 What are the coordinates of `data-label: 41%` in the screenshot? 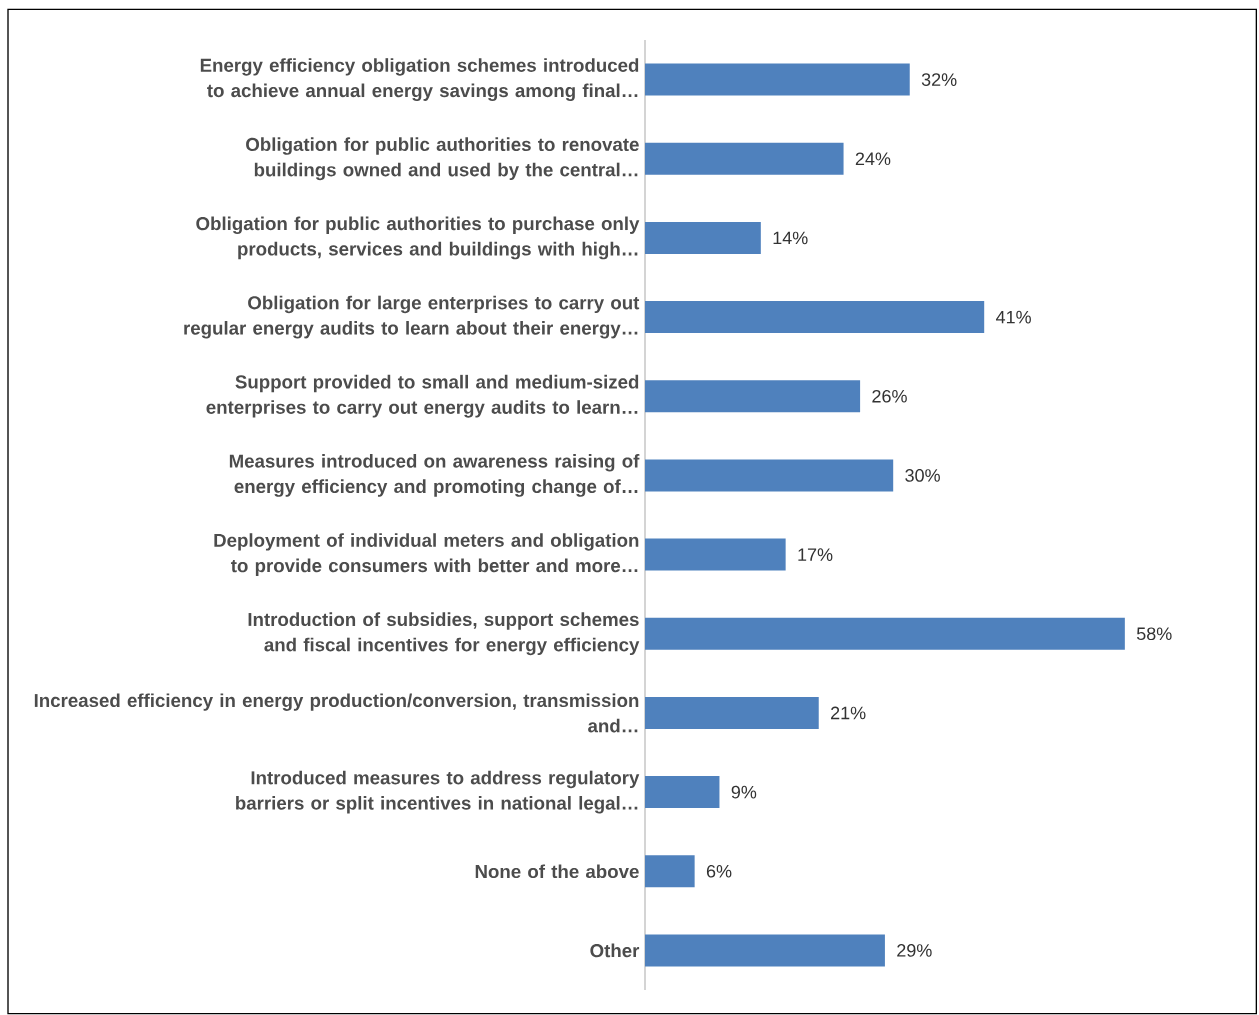 It's located at (1013, 317).